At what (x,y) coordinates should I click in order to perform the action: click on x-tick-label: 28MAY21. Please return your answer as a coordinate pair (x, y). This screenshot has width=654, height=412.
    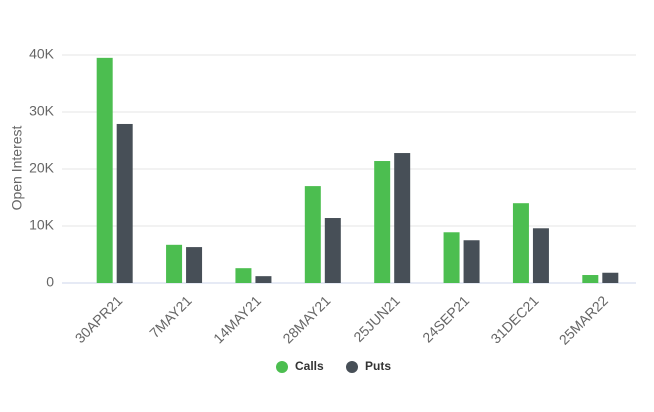
    Looking at the image, I should click on (306, 319).